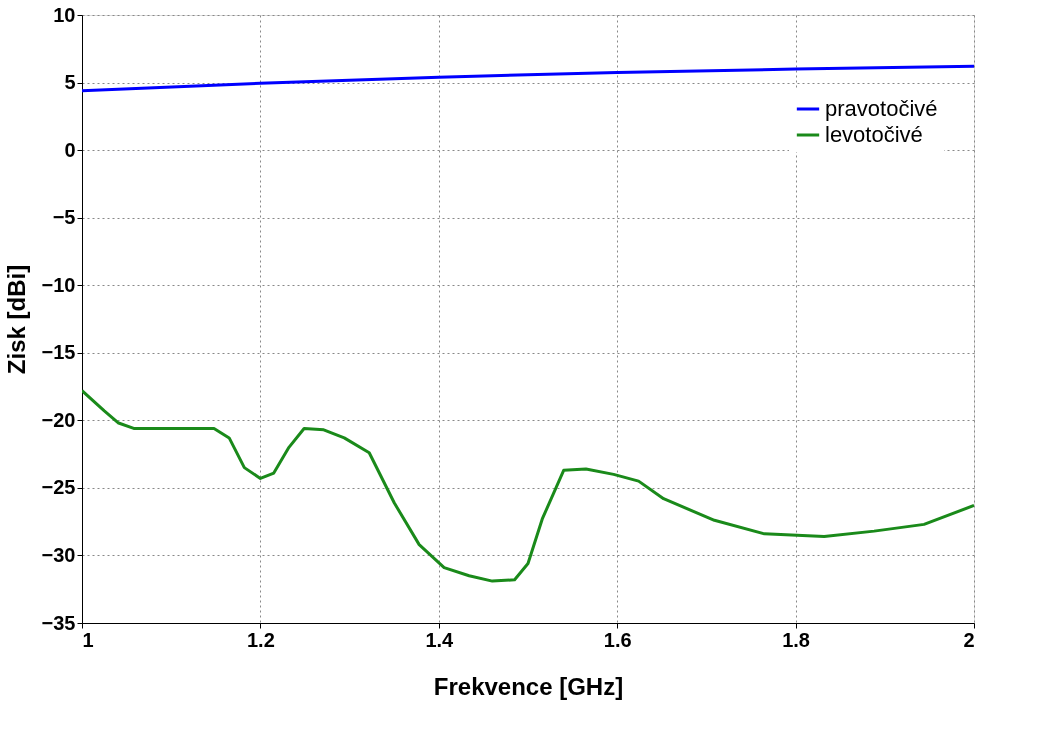  I want to click on x-tick-label: 1.4, so click(440, 639).